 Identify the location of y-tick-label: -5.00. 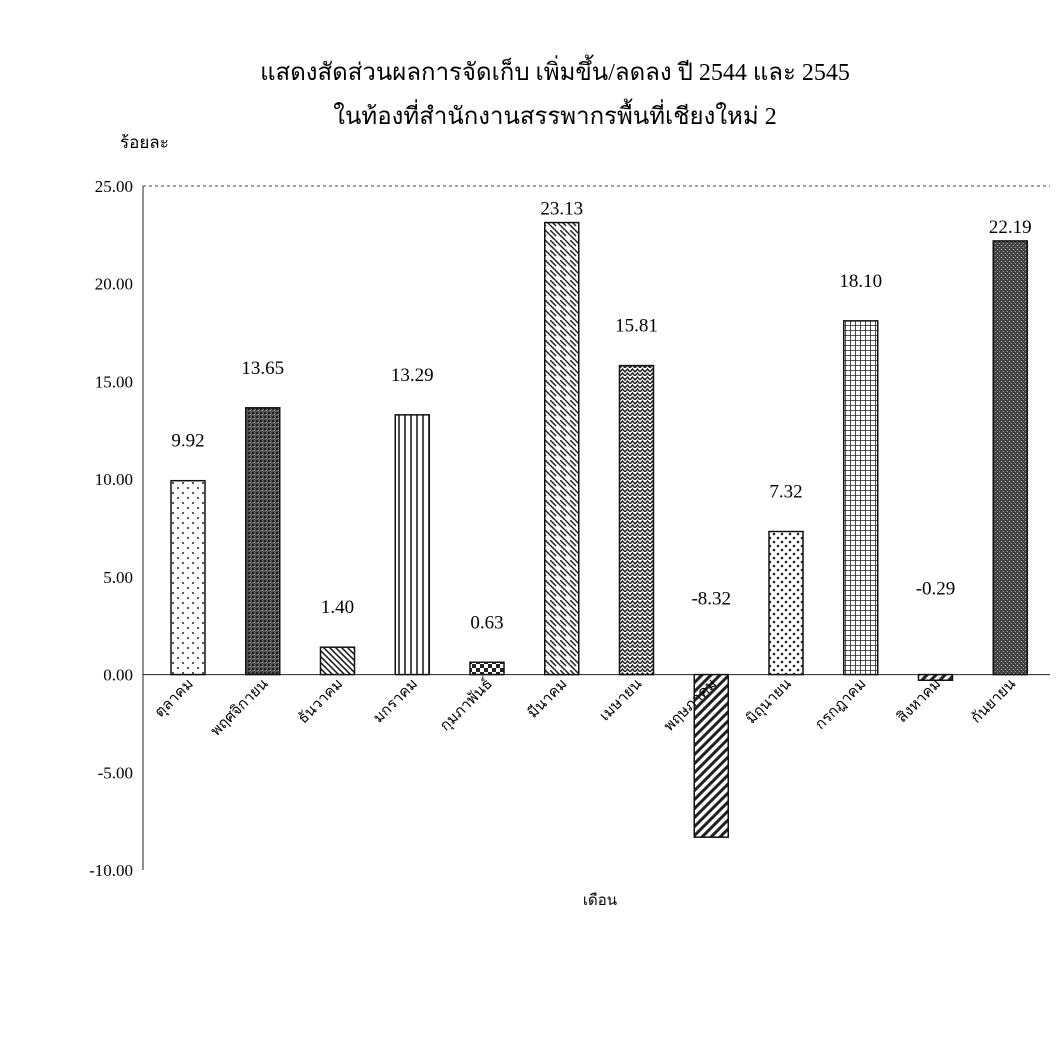
(115, 772).